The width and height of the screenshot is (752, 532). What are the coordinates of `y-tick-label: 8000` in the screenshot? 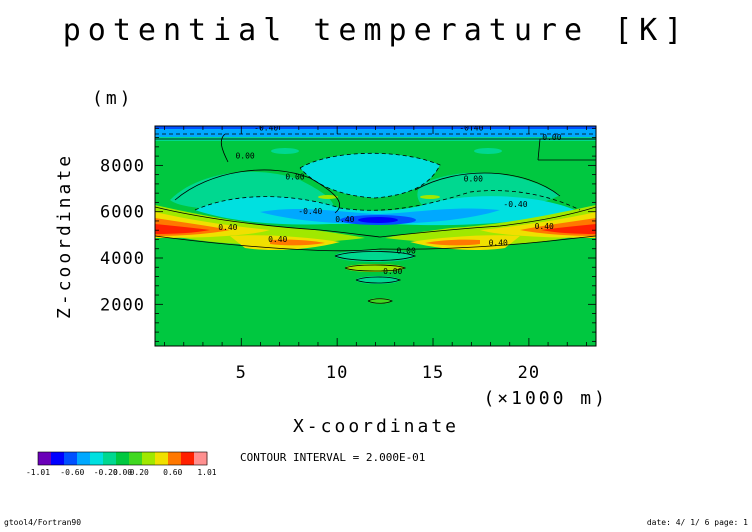 It's located at (122, 166).